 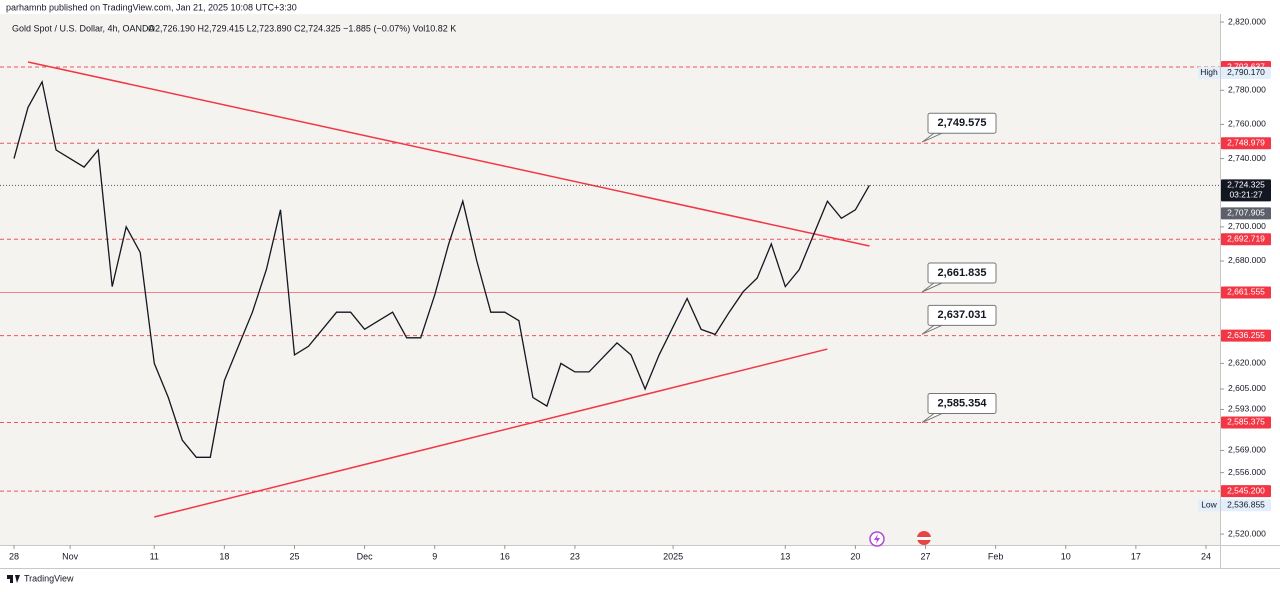 I want to click on x-tick-label: 17, so click(x=1136, y=556).